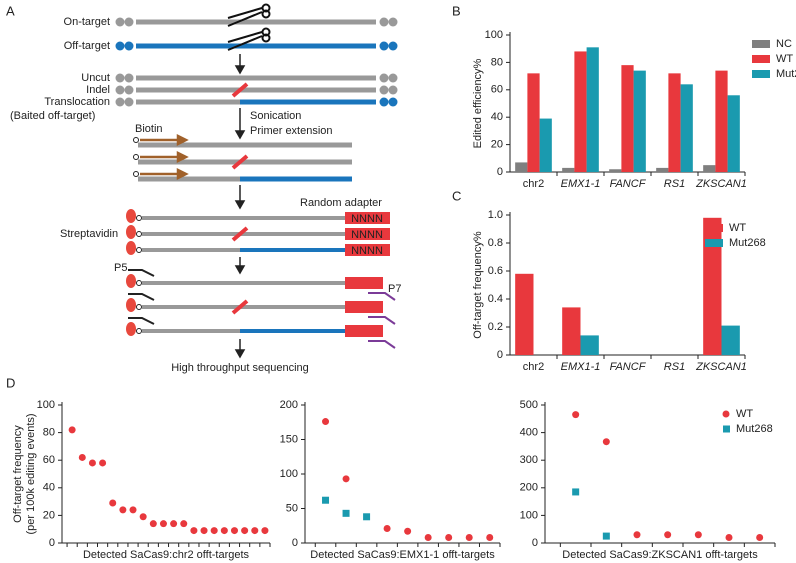 Image resolution: width=796 pixels, height=563 pixels. I want to click on label: Primer extension, so click(291, 131).